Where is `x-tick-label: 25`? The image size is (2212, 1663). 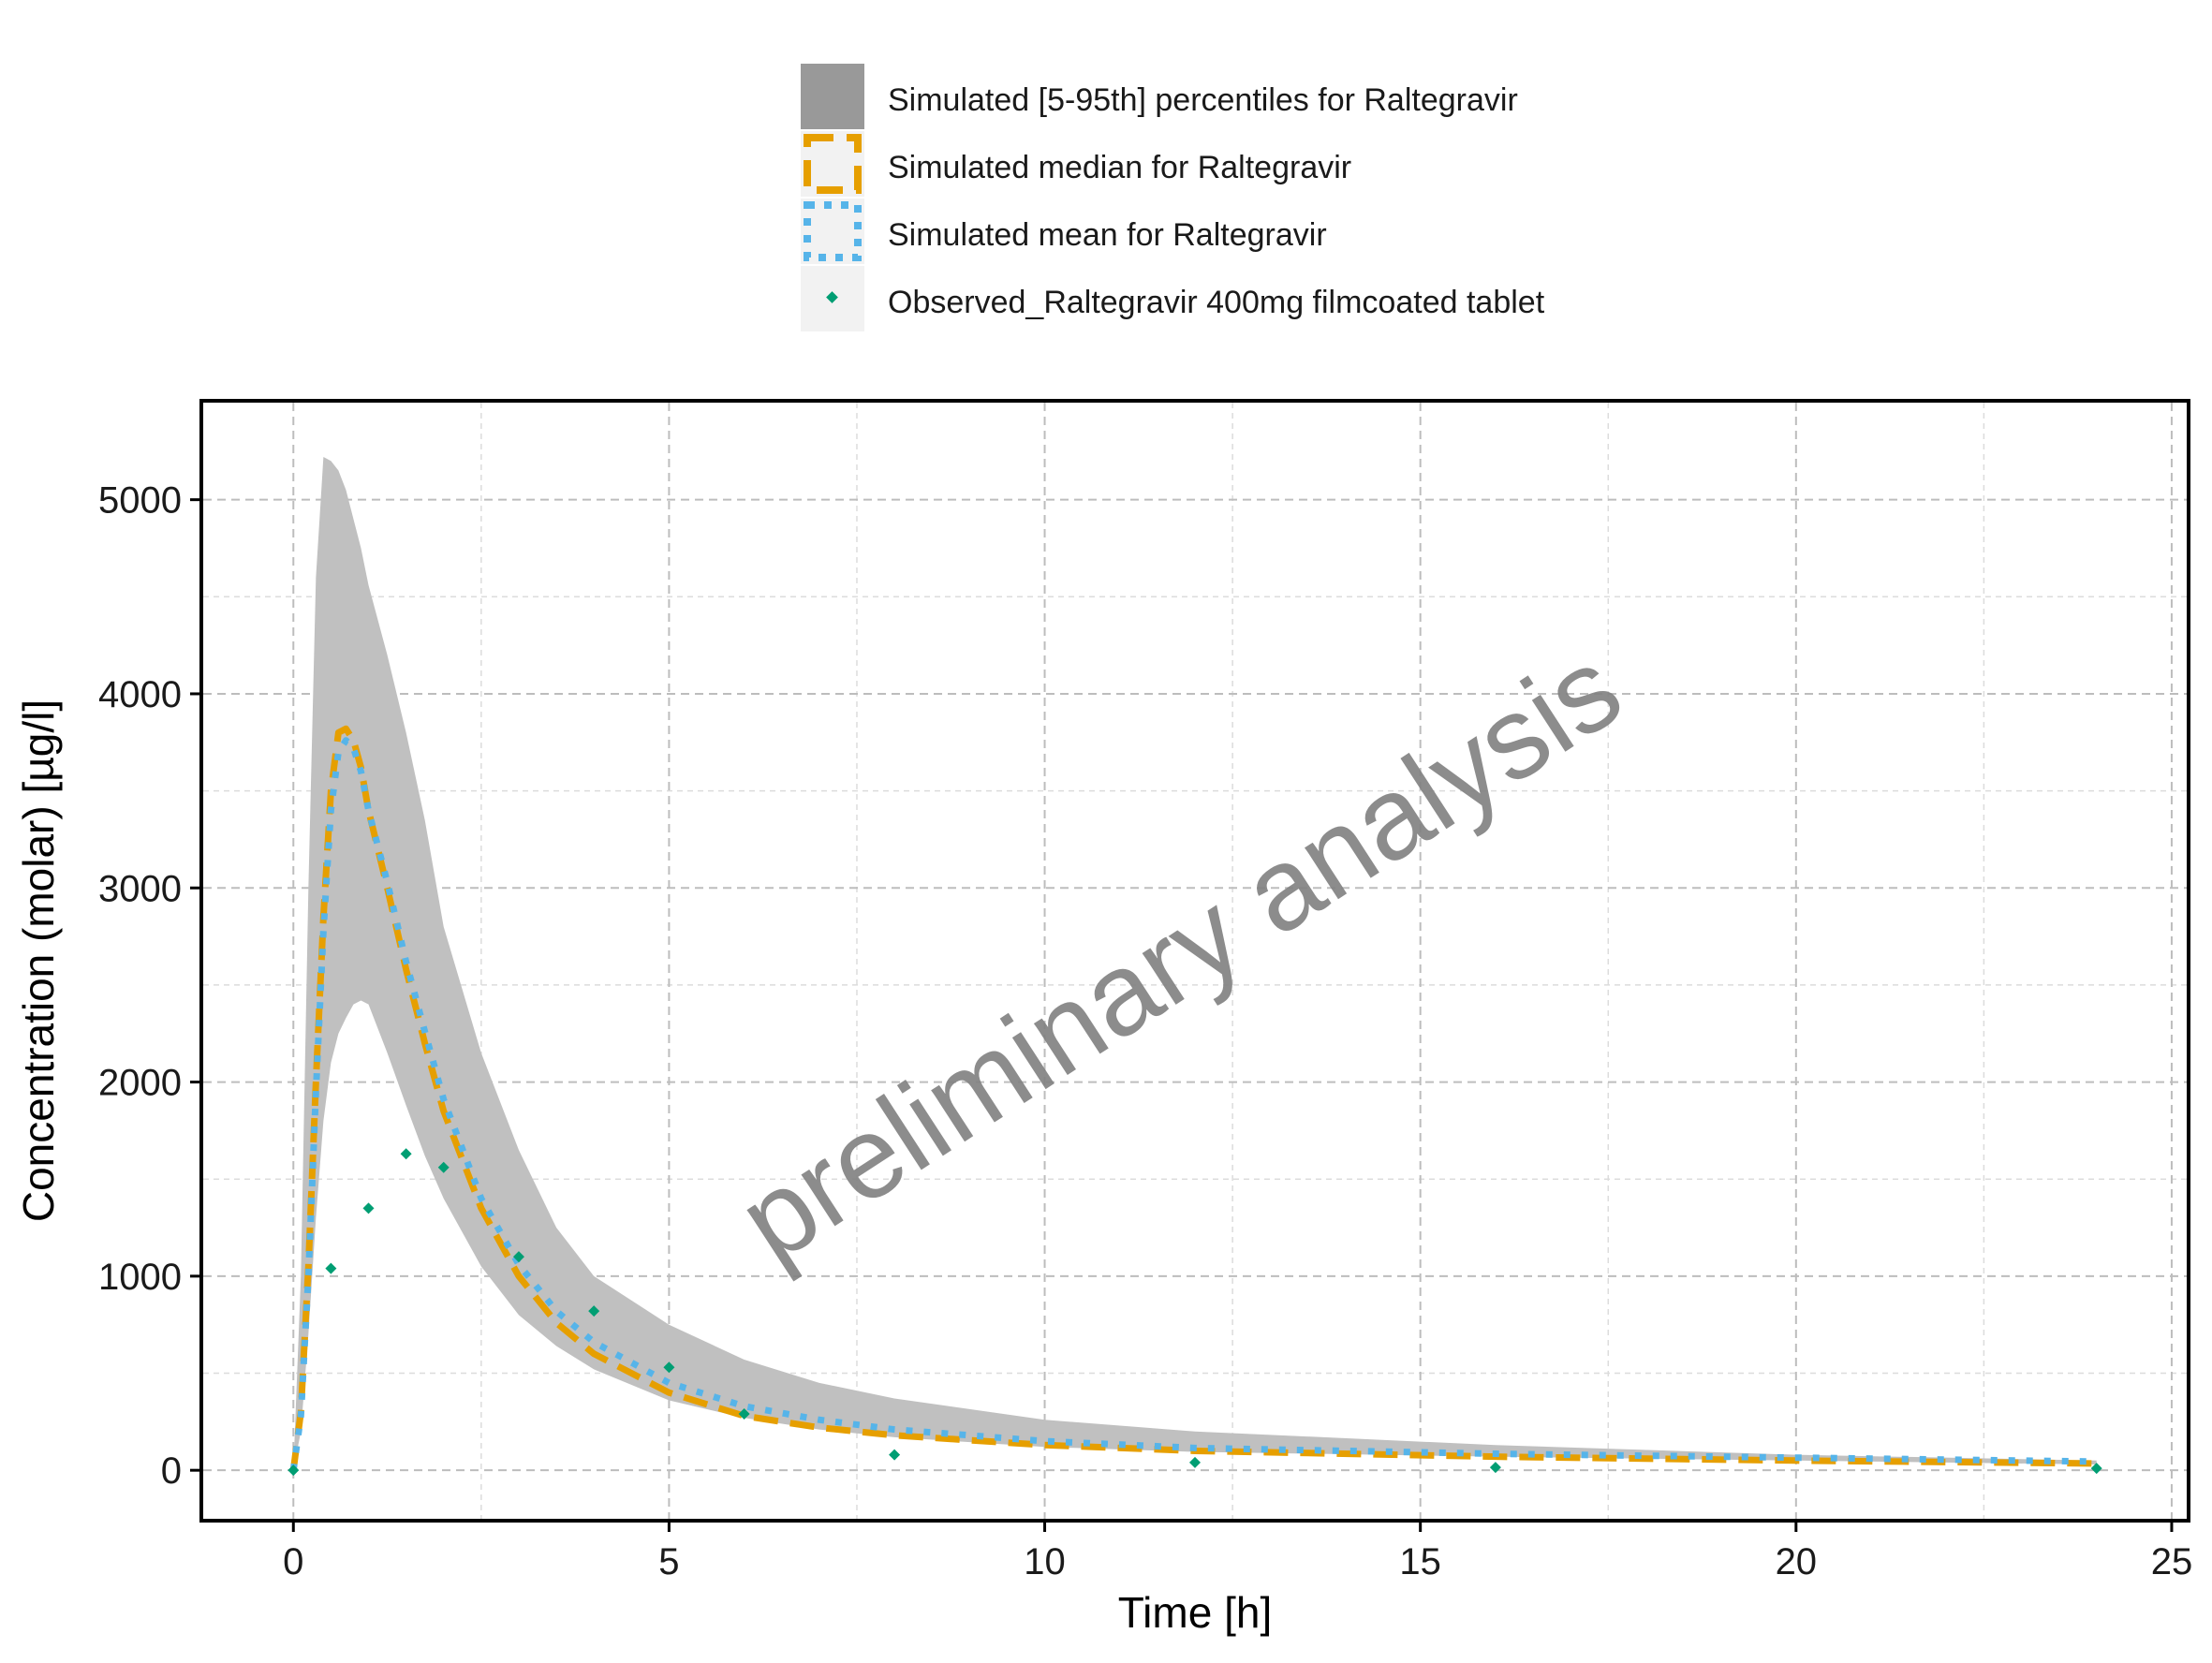
x-tick-label: 25 is located at coordinates (2172, 1561).